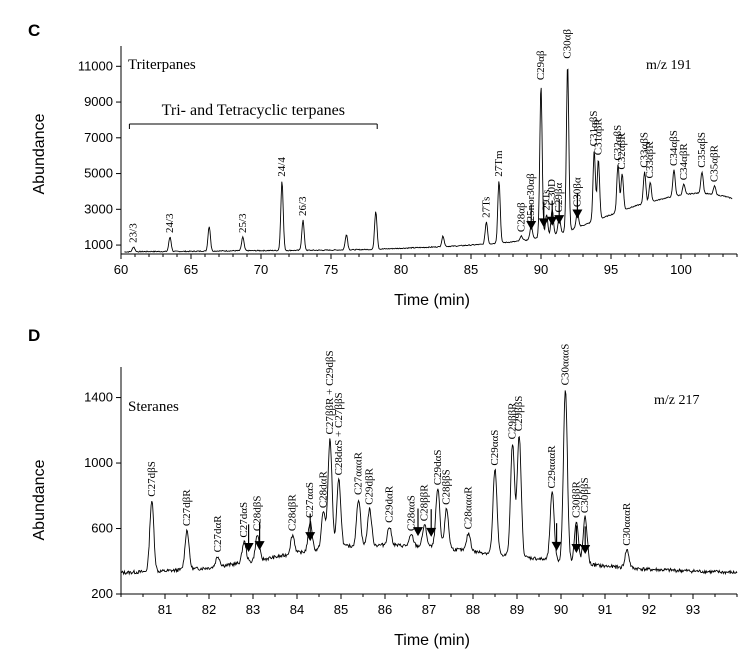  What do you see at coordinates (611, 269) in the screenshot?
I see `x-tick-label: 95` at bounding box center [611, 269].